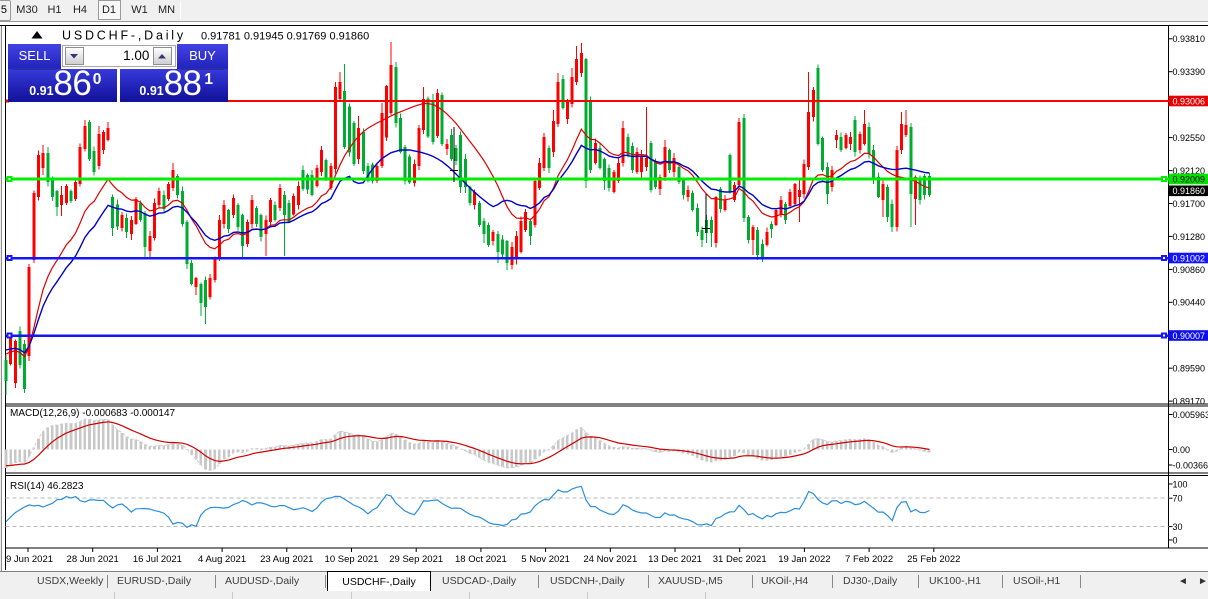 This screenshot has width=1208, height=599. Describe the element at coordinates (29, 559) in the screenshot. I see `svg-text: 9 Jun 2021` at that location.